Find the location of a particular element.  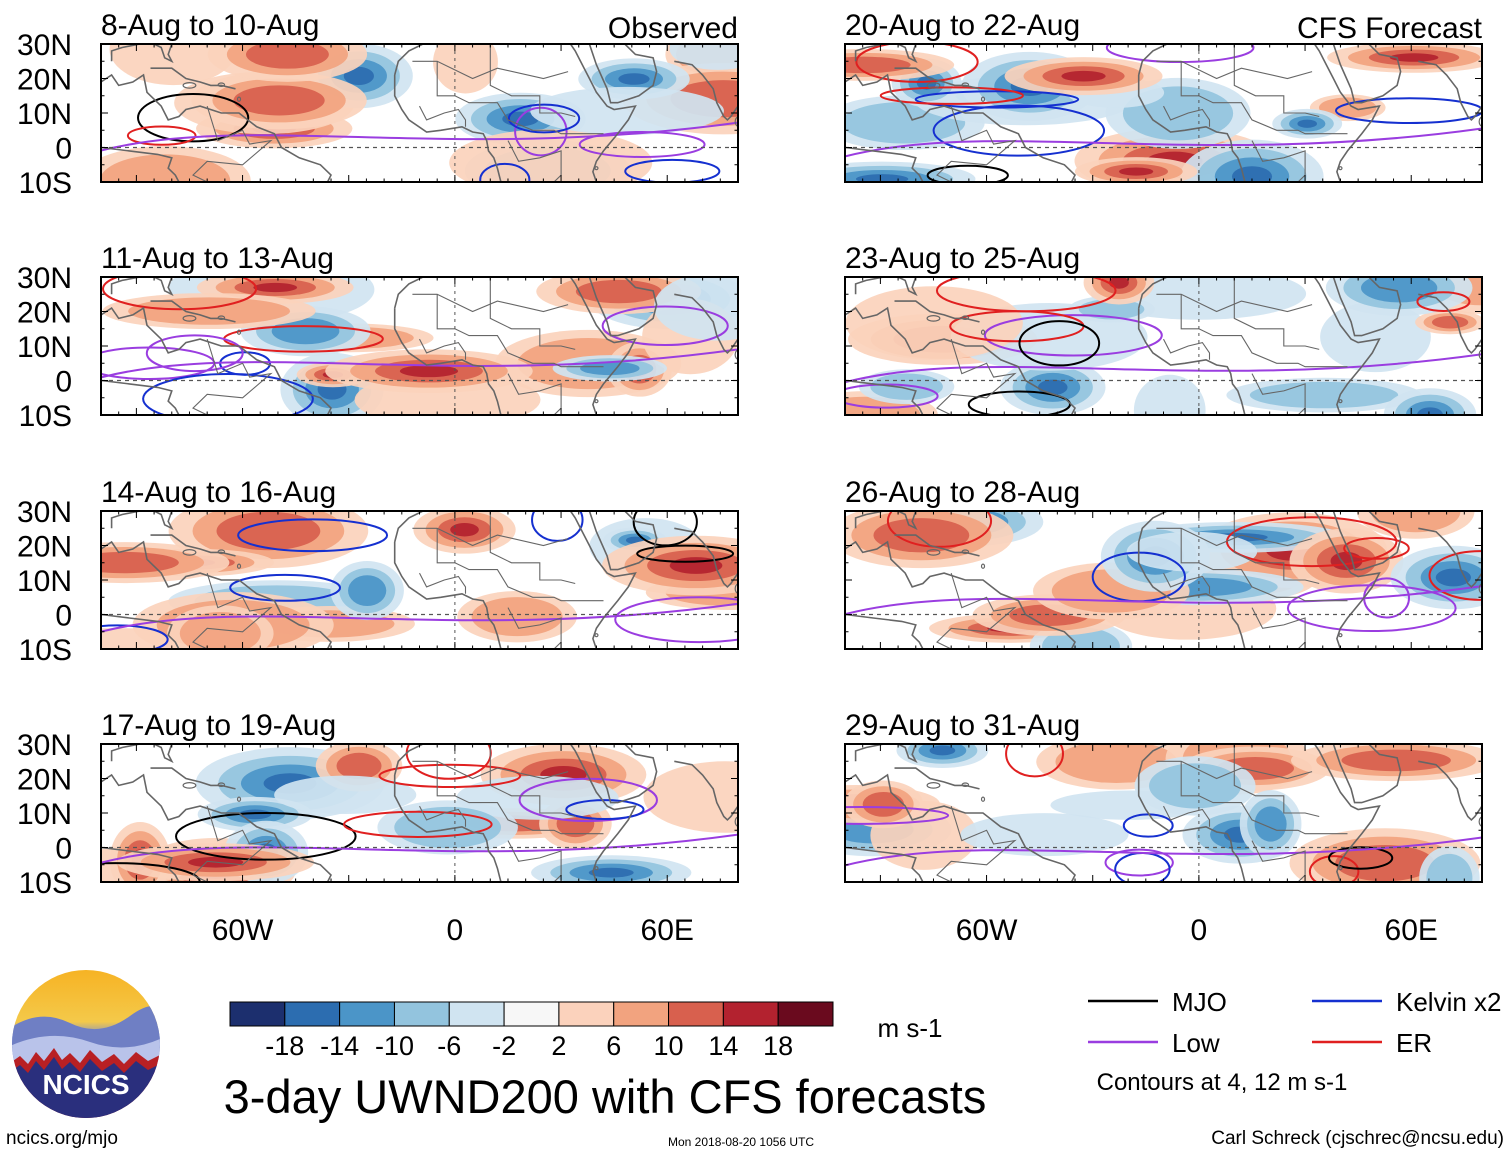

column-header: Observed is located at coordinates (673, 28).